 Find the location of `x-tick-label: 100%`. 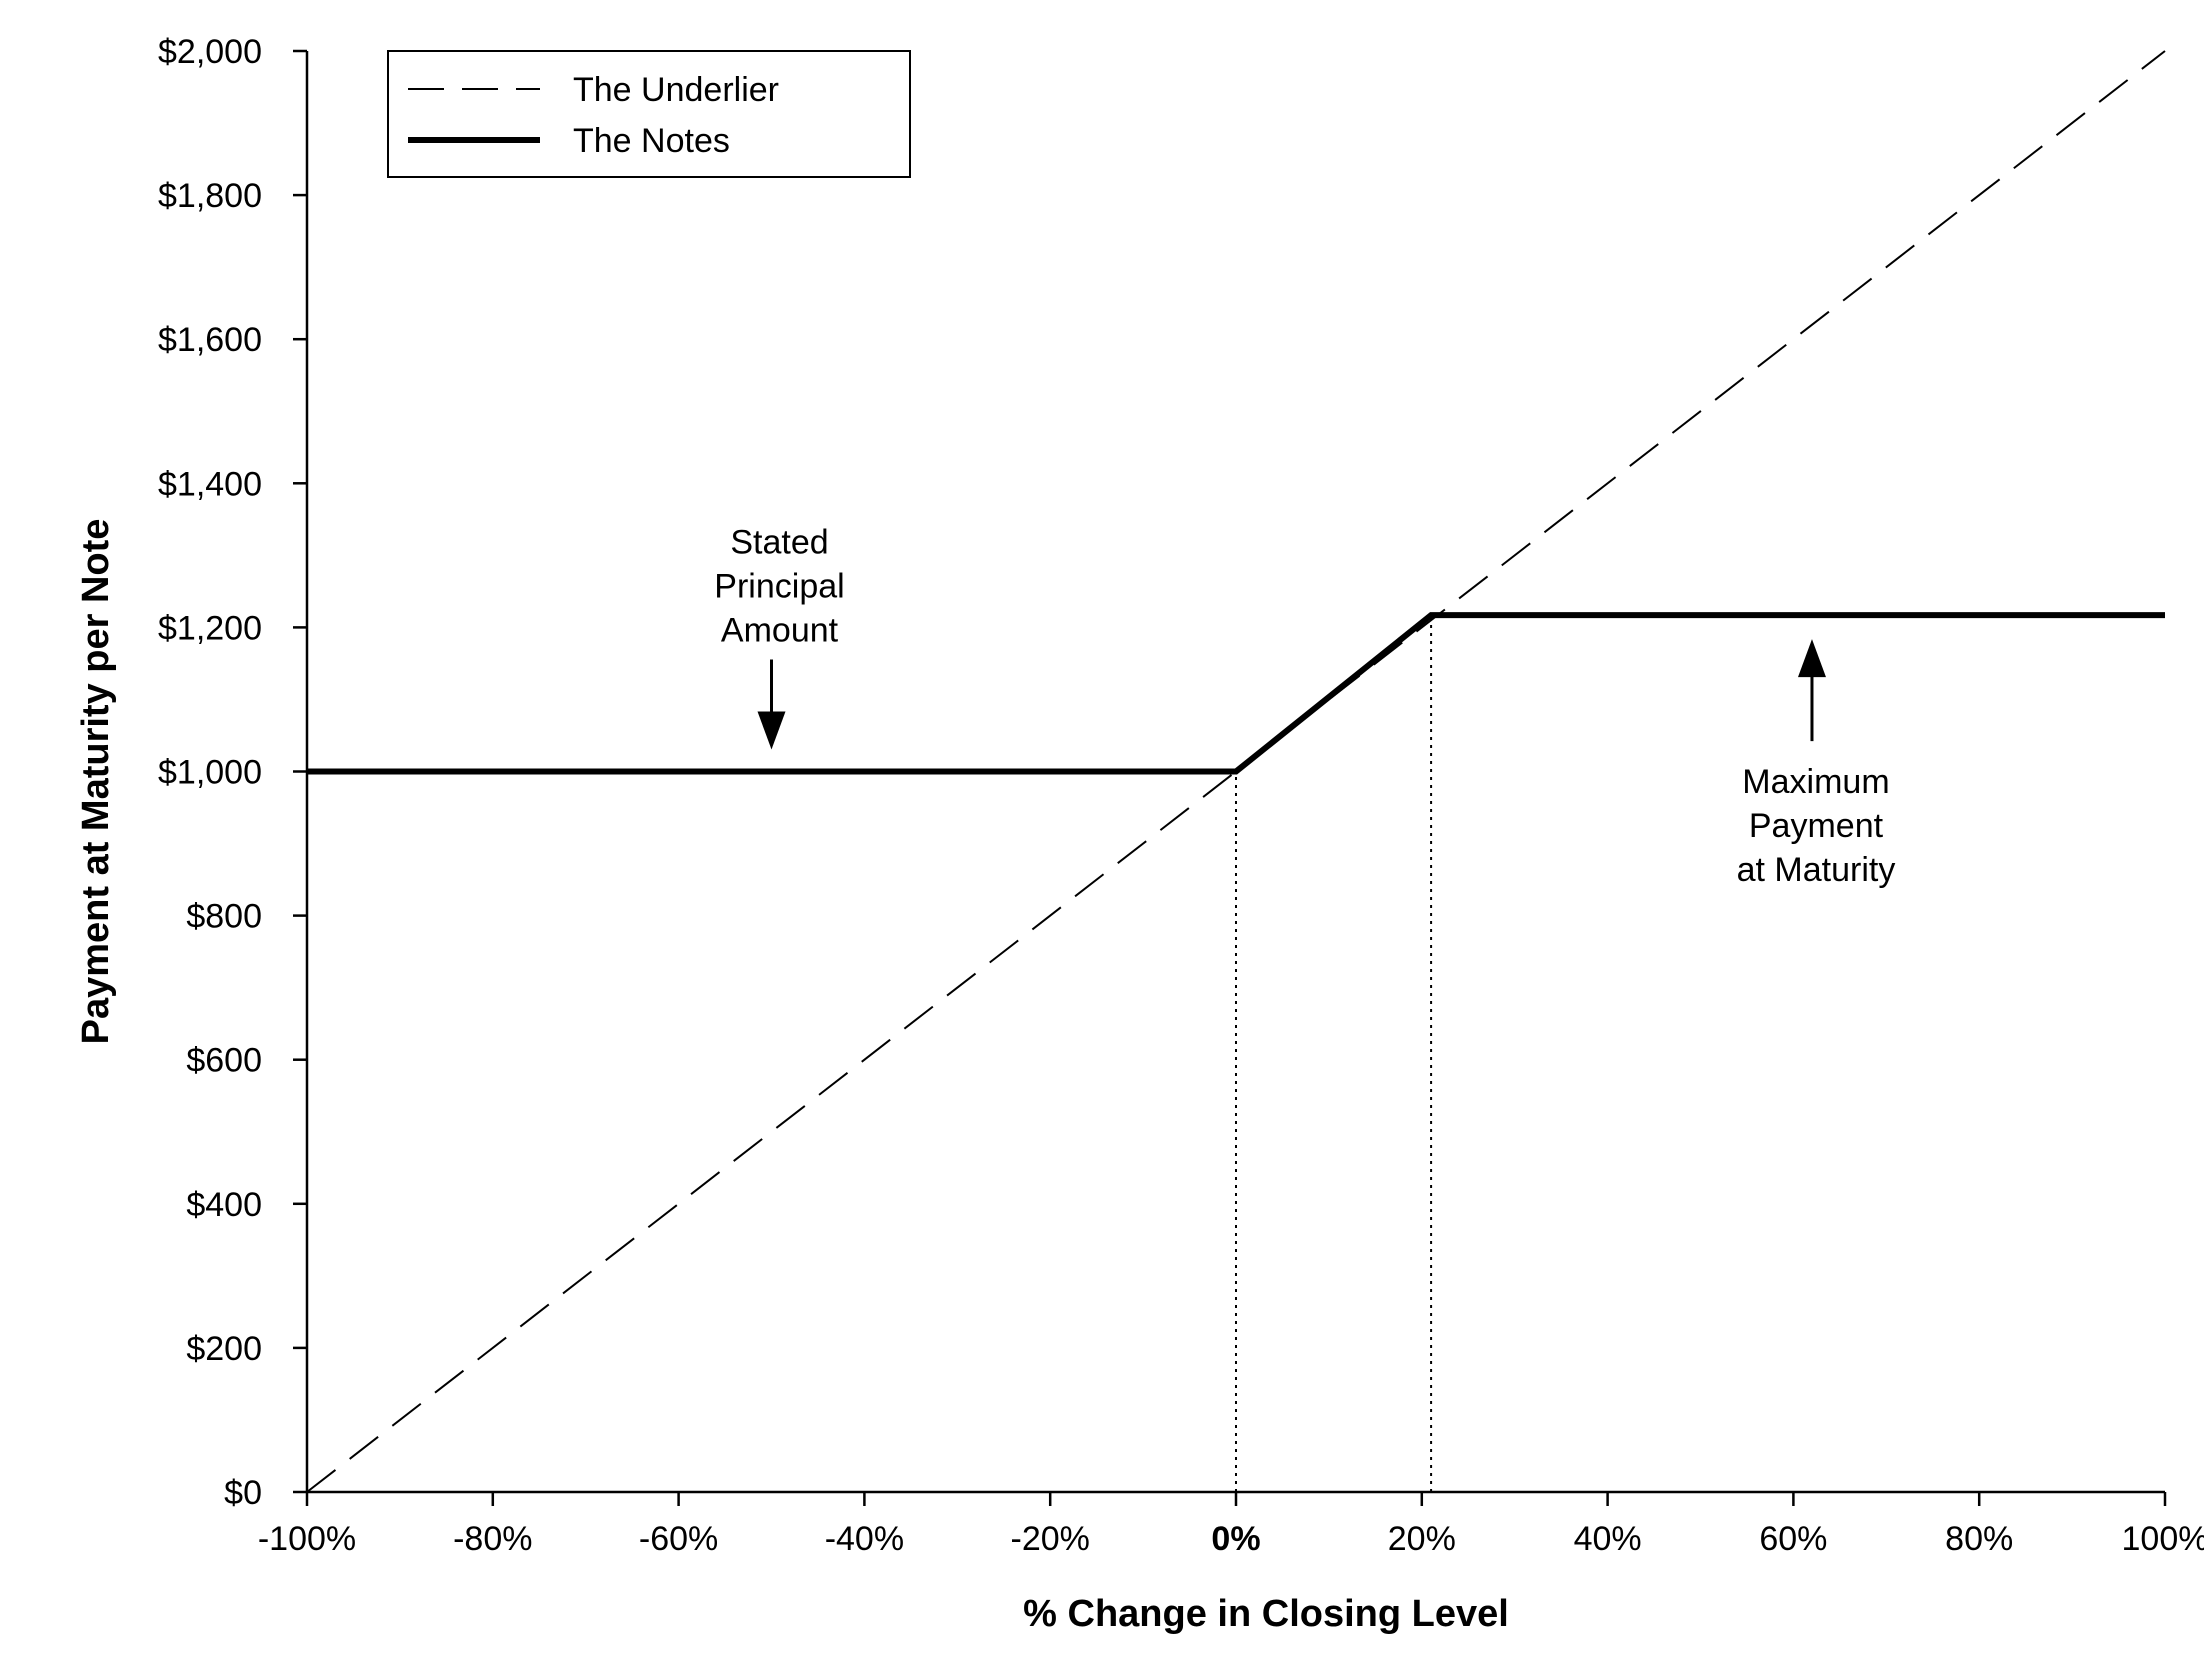

x-tick-label: 100% is located at coordinates (2163, 1539).